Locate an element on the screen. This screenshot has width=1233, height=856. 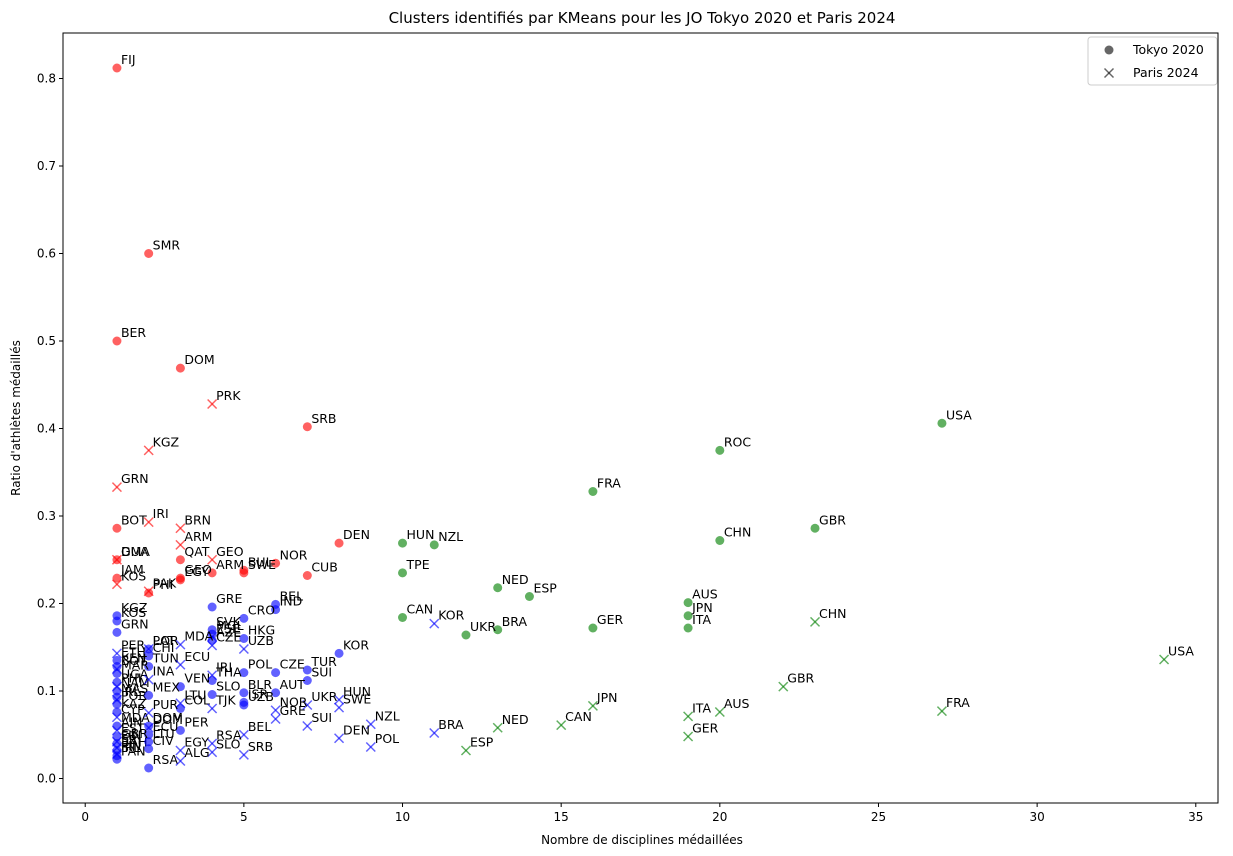
point-label: CIV is located at coordinates (163, 740).